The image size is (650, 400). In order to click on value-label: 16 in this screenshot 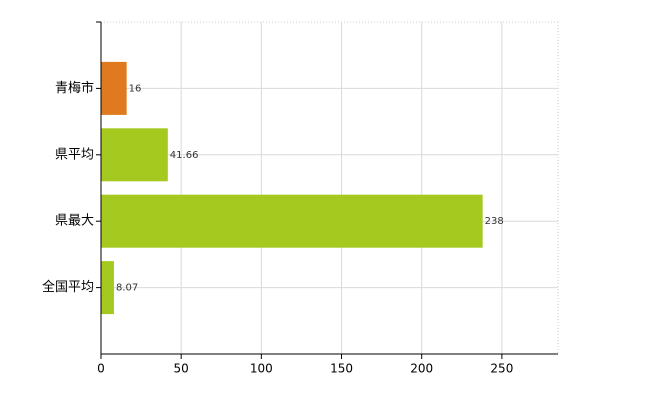, I will do `click(135, 88)`.